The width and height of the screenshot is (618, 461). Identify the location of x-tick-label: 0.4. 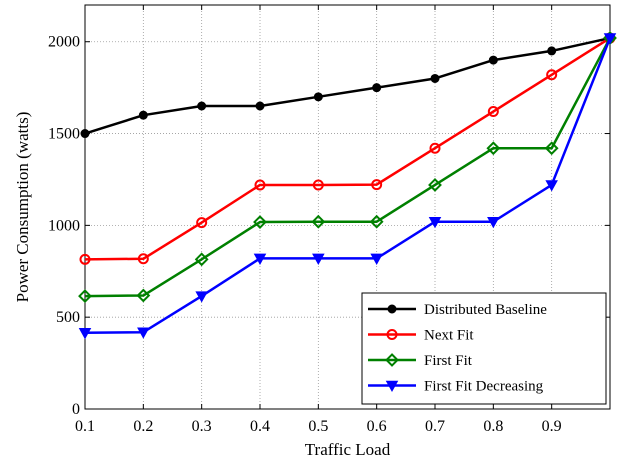
(260, 426).